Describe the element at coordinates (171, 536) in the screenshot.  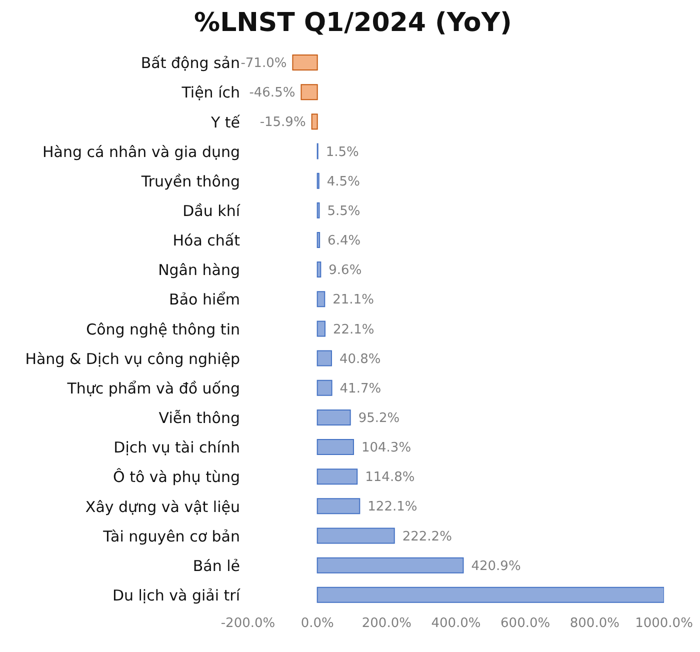
I see `y-tick-label: Tài nguyên cơ bản` at that location.